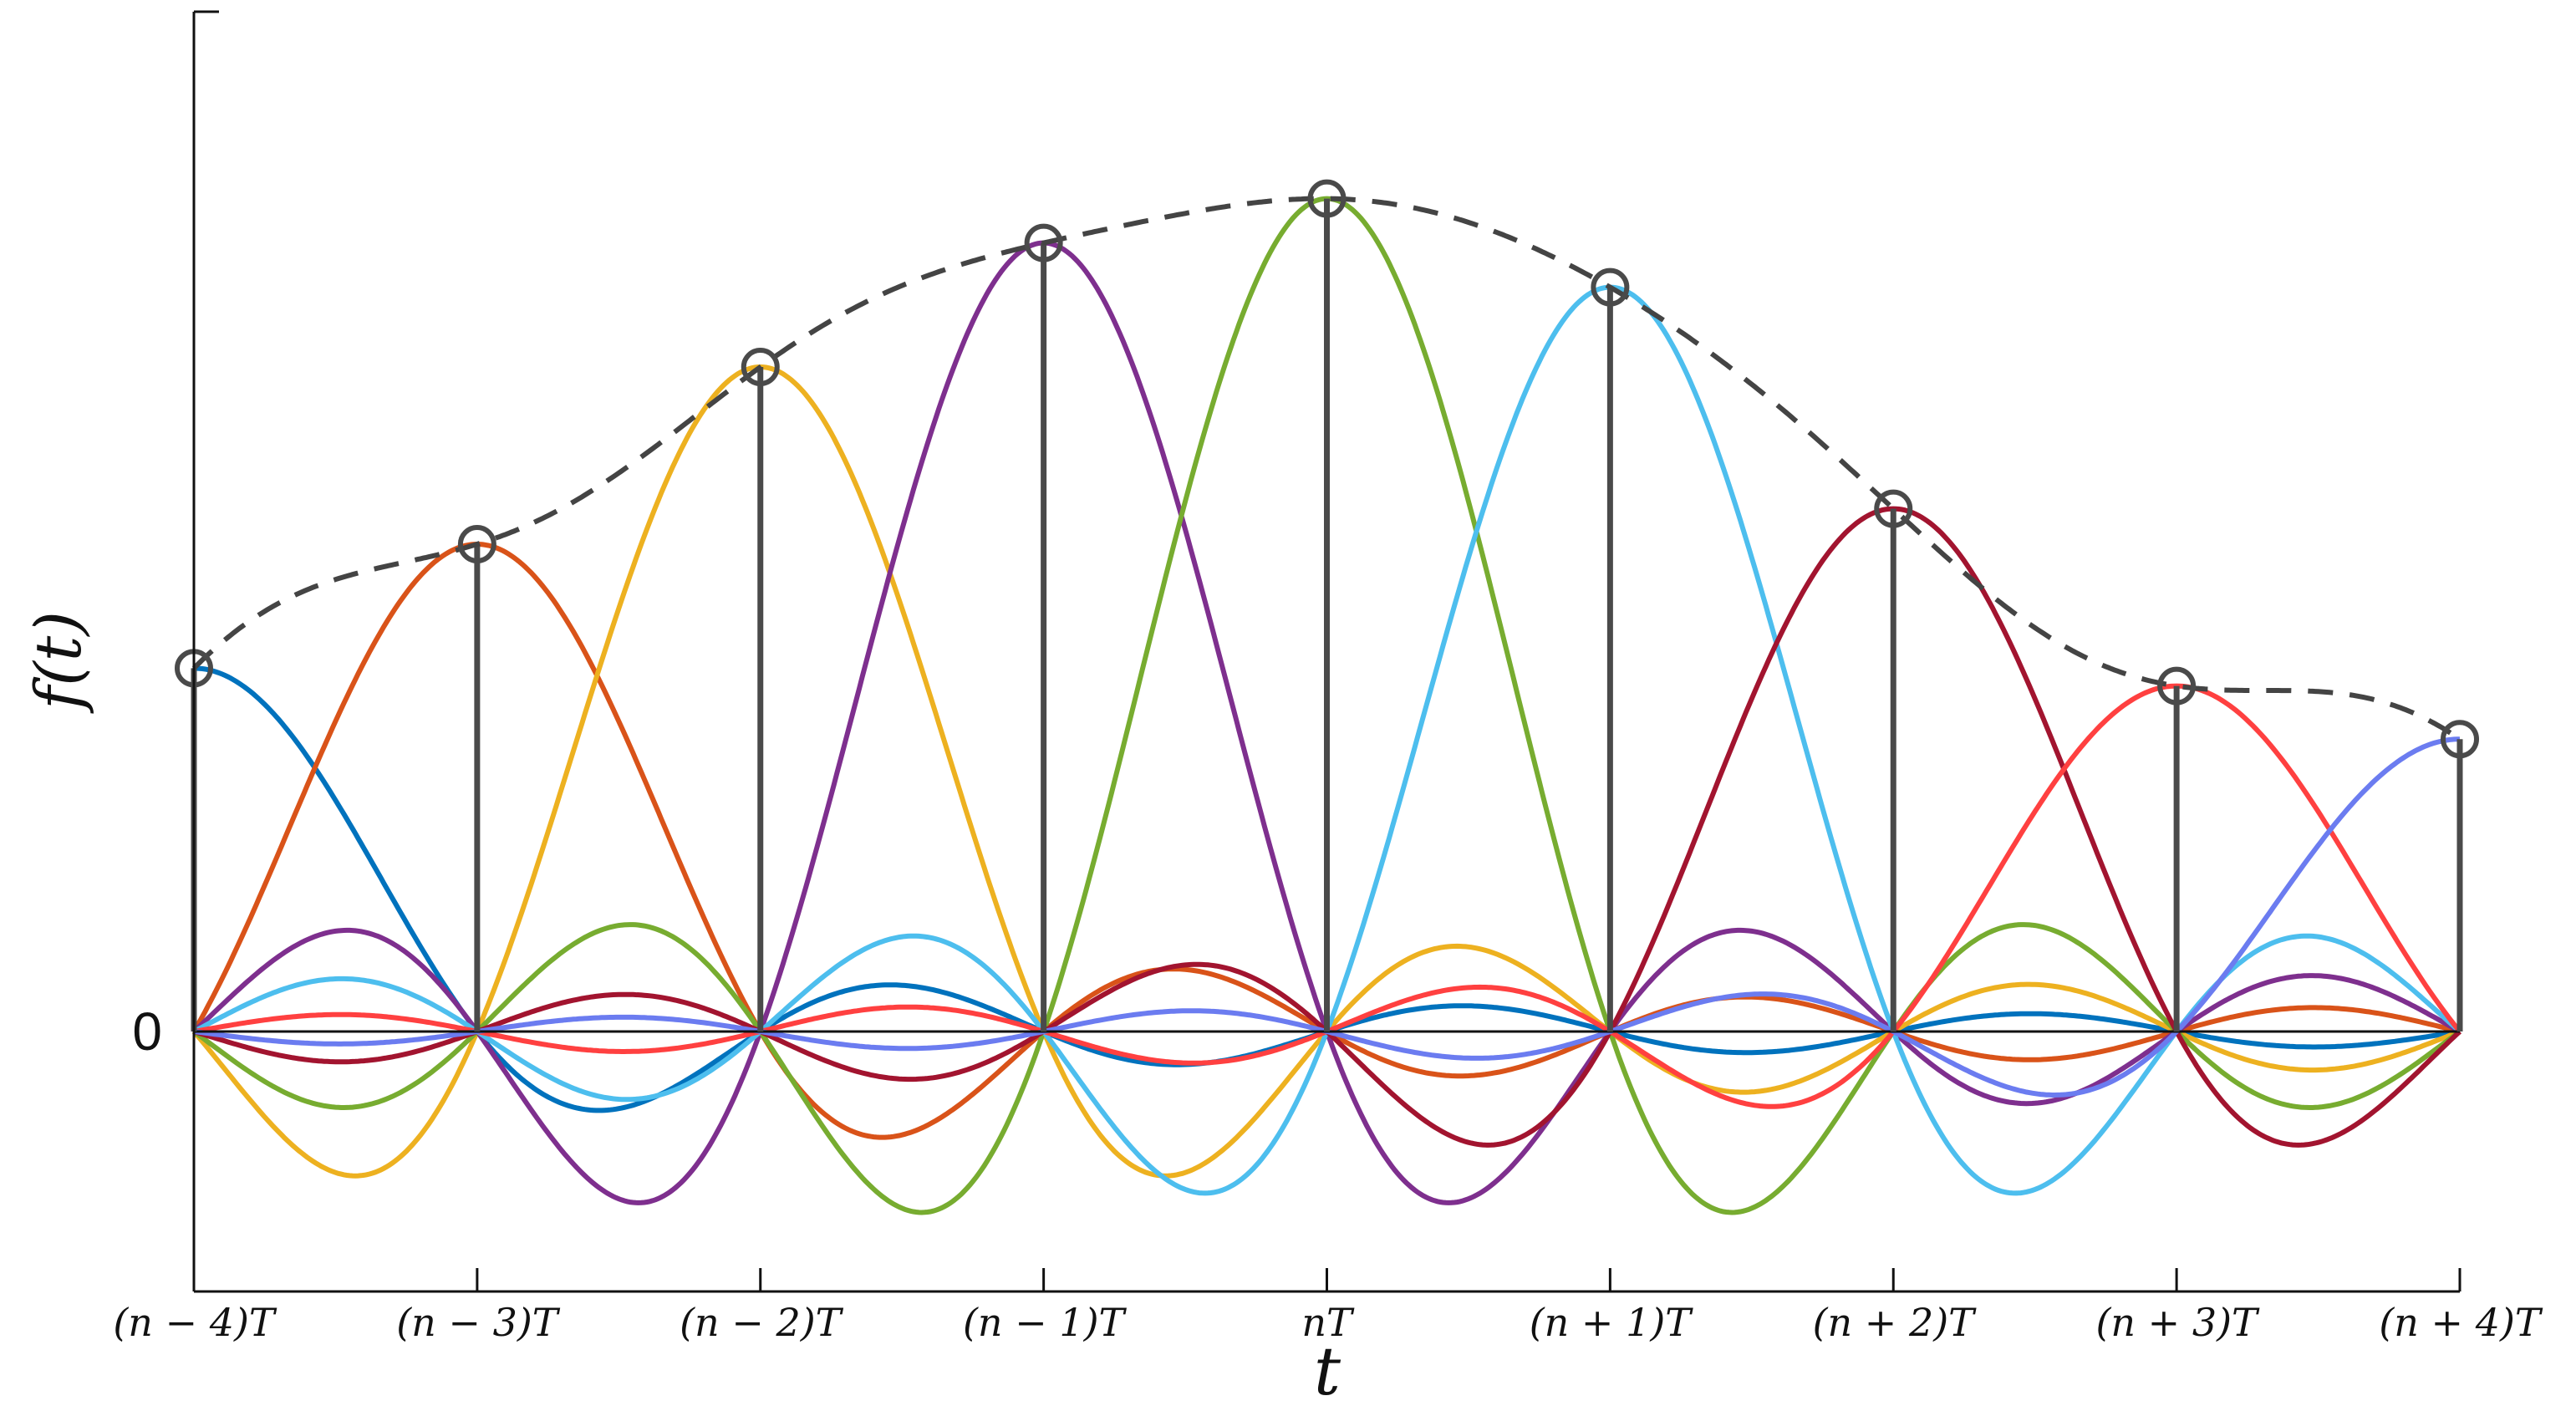 The height and width of the screenshot is (1406, 2576). Describe the element at coordinates (1327, 1369) in the screenshot. I see `x-axis-label: t` at that location.